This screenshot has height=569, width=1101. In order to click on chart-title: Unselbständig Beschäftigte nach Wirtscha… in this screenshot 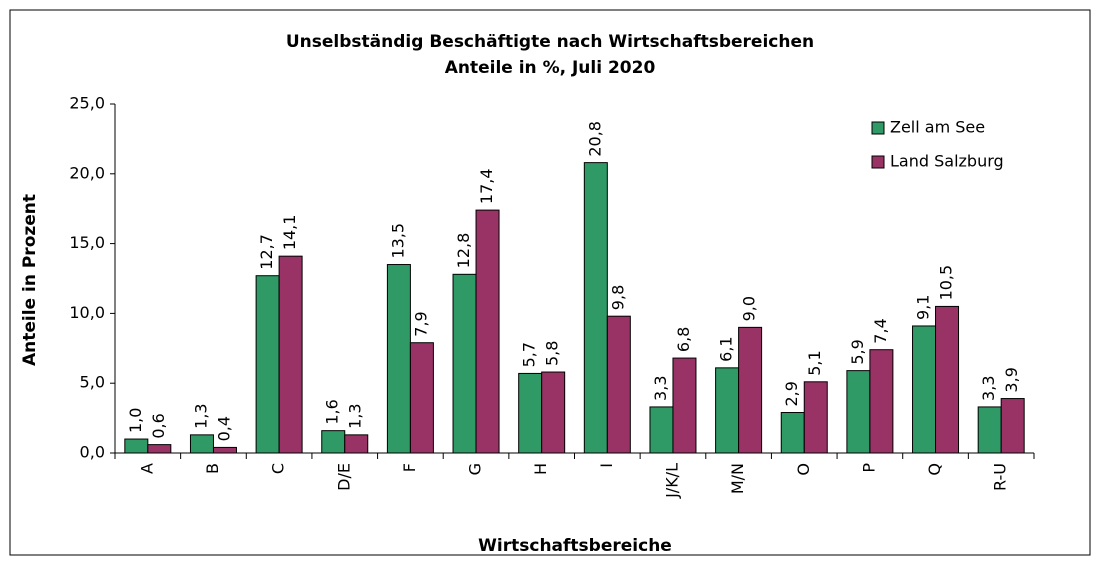, I will do `click(550, 42)`.